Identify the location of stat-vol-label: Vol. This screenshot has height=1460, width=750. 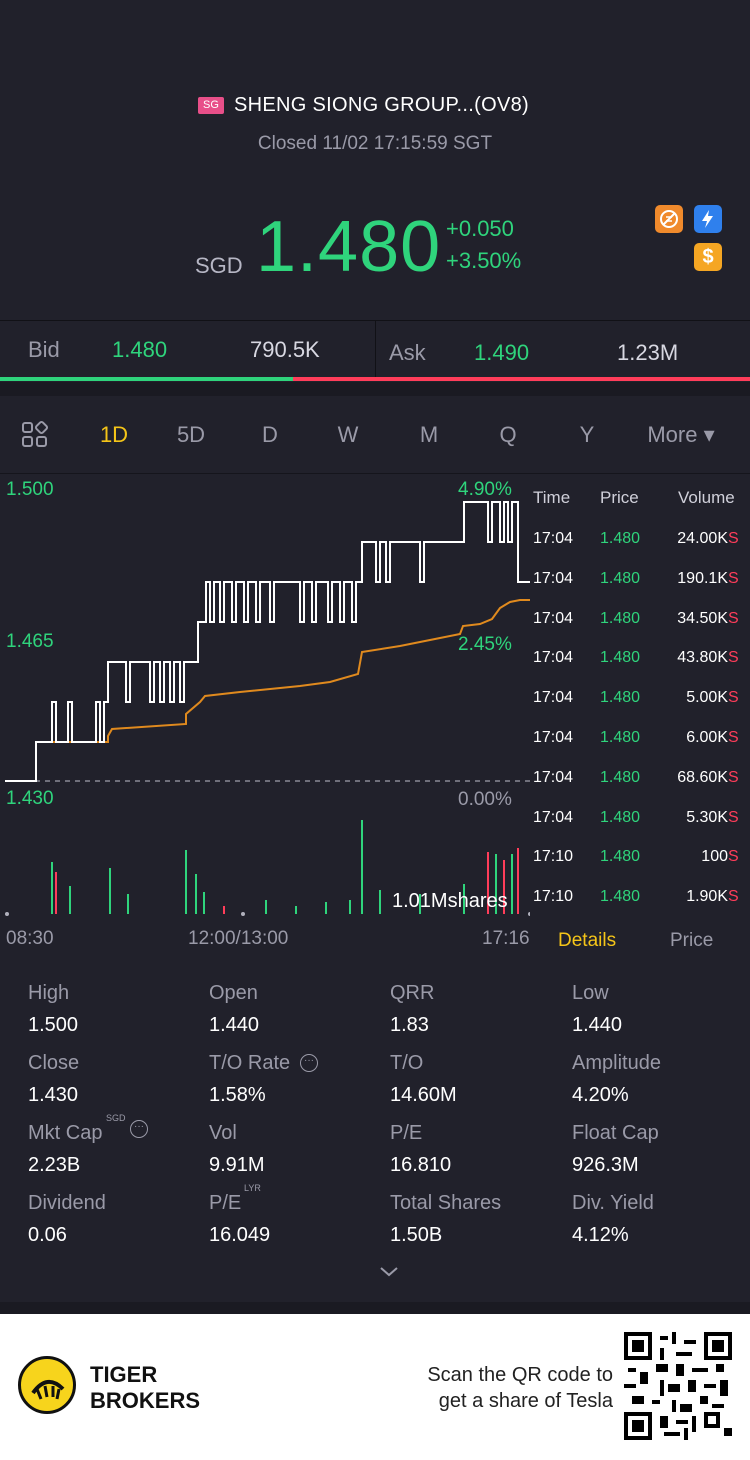
(223, 1133).